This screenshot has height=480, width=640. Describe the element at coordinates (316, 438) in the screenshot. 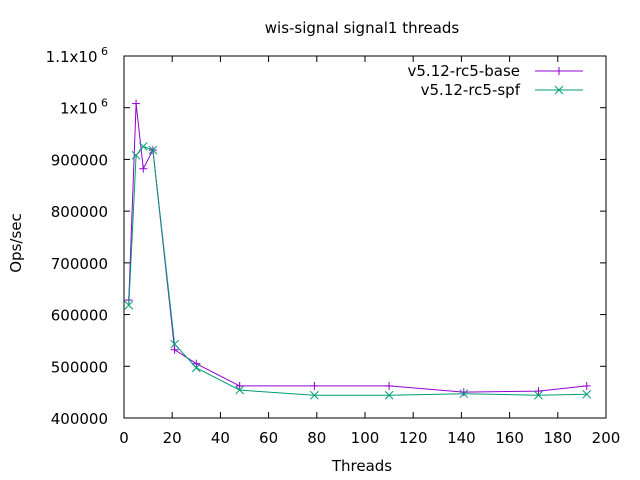

I see `x-tick-label: 80` at that location.